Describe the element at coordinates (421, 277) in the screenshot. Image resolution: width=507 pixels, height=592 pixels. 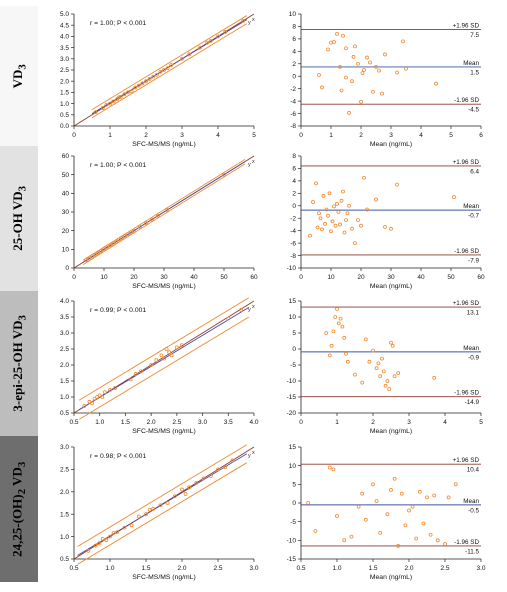
I see `x-tick-label: 40` at that location.